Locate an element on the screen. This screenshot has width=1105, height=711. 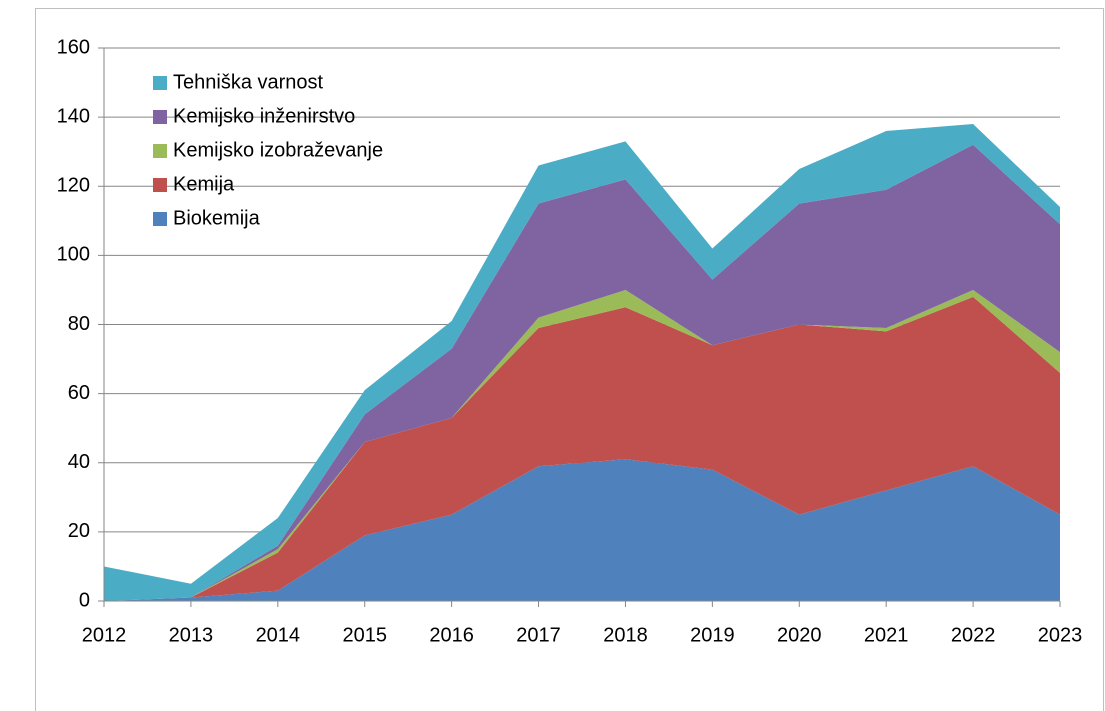
x-tick-label: 2023 is located at coordinates (1060, 635).